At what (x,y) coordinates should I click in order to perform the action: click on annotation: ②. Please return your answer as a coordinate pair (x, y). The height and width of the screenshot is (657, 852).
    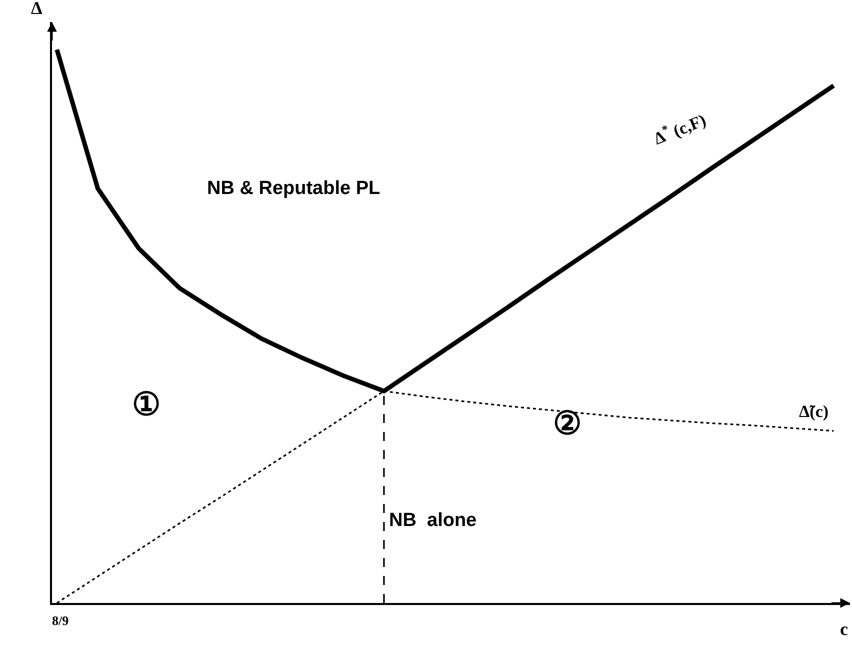
    Looking at the image, I should click on (567, 423).